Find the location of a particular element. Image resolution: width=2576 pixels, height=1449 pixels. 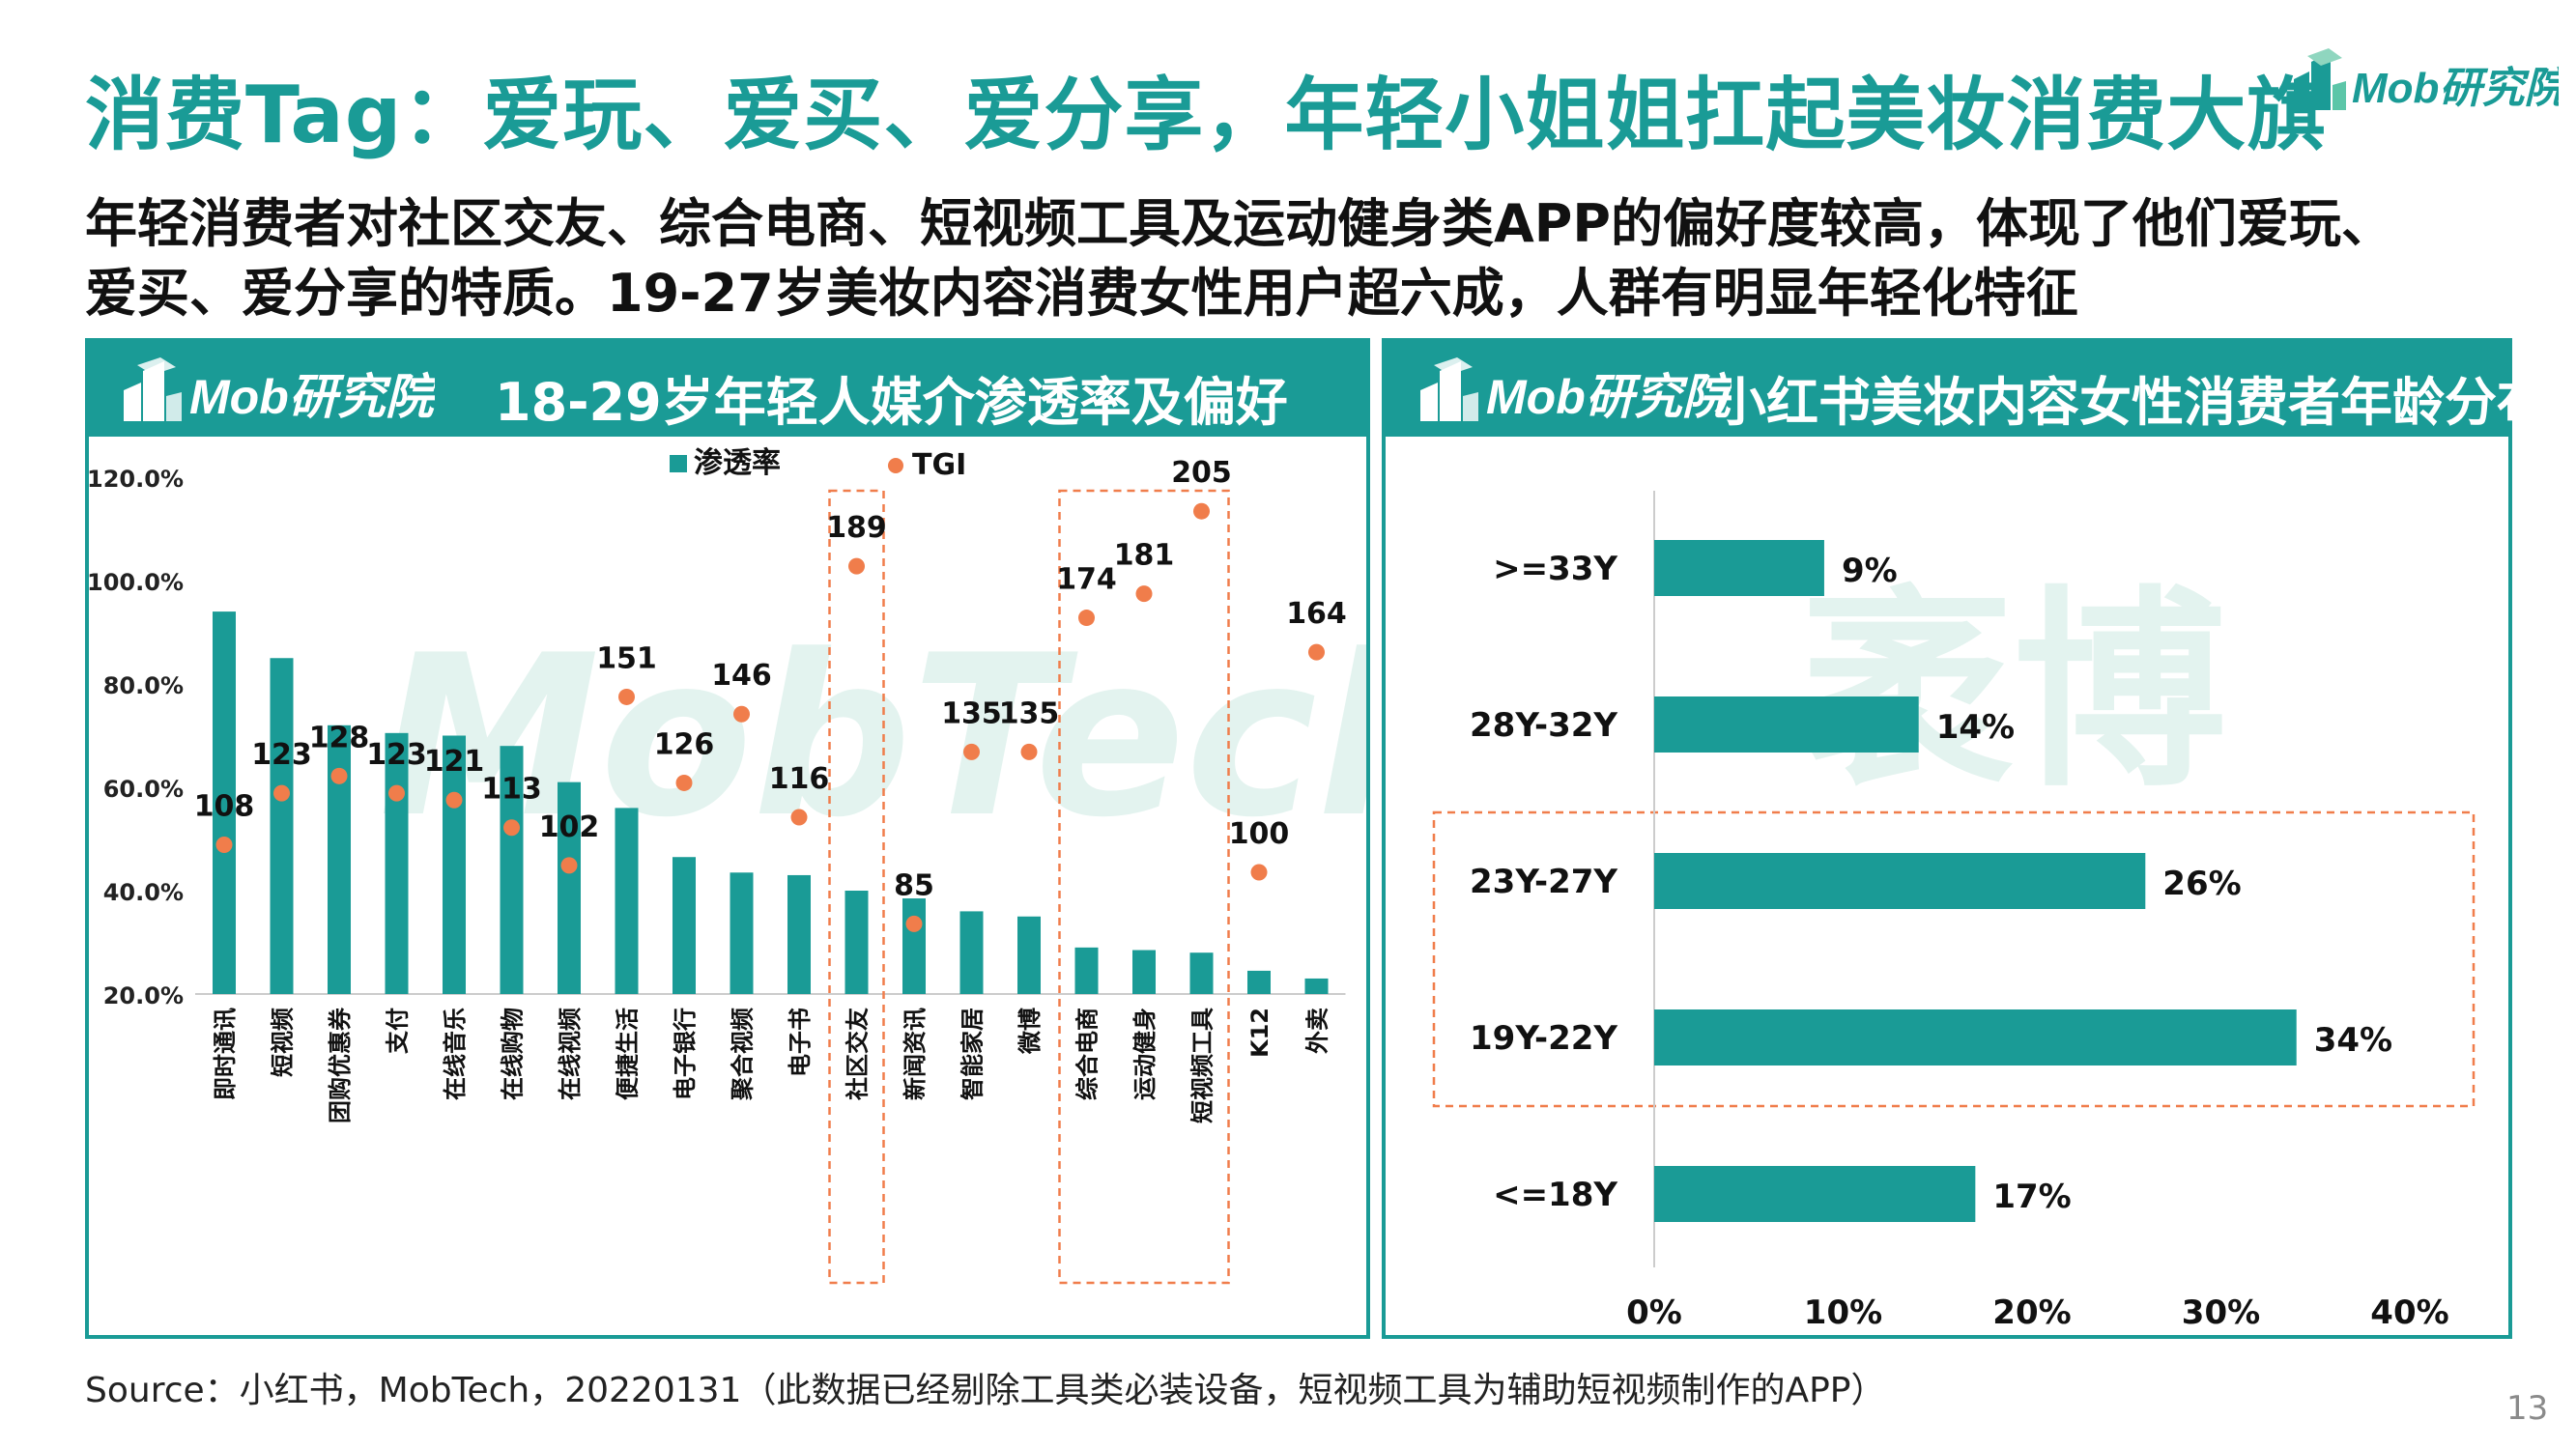

y-category-label: <=18Y is located at coordinates (1555, 1195).